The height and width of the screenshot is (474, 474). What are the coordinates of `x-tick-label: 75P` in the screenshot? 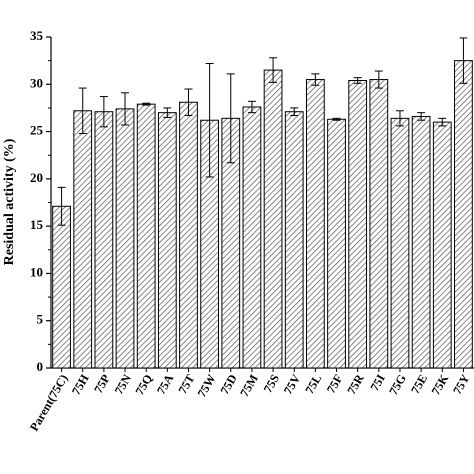 It's located at (102, 384).